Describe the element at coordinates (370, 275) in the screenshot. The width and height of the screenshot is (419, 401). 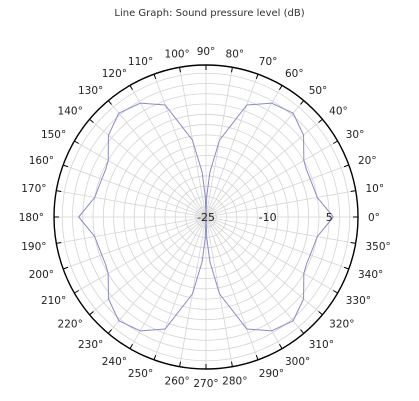
I see `angle-tick-label-340: 340°` at that location.